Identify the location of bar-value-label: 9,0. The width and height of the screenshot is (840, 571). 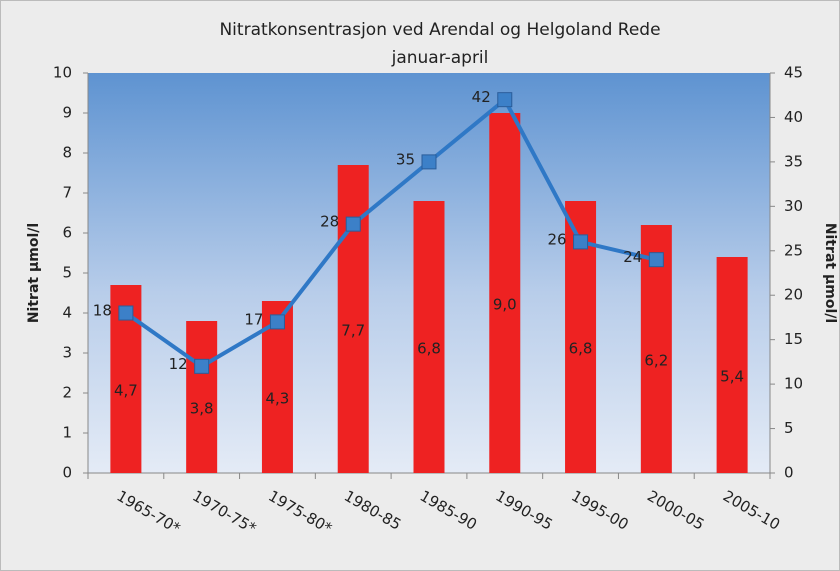
(505, 305).